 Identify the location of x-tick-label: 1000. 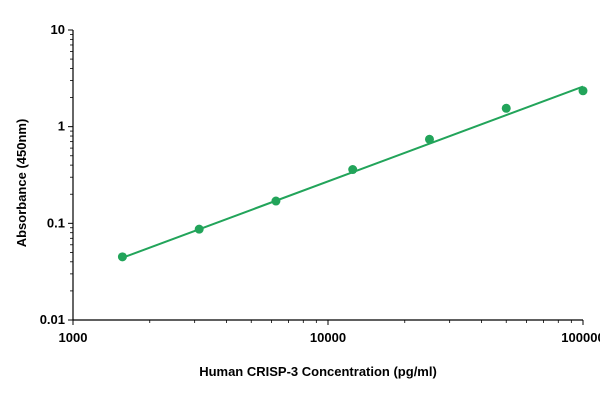
(73, 337).